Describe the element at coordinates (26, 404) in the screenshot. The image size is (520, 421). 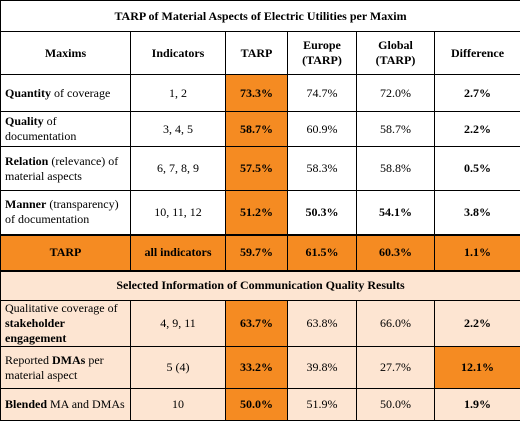
I see `item-bold: Blended` at that location.